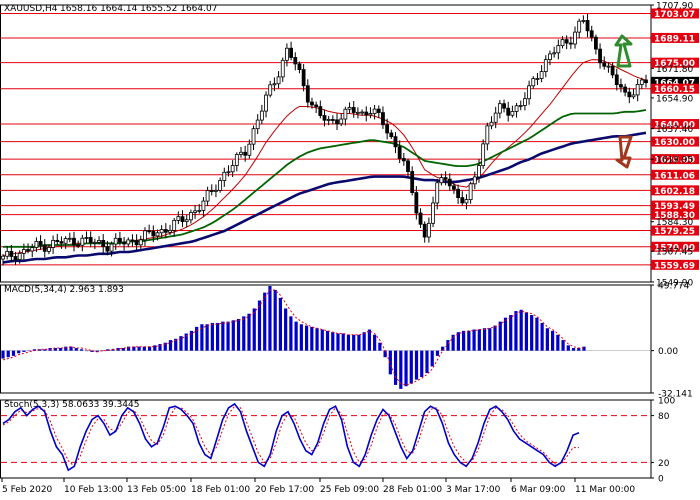 The image size is (700, 500). I want to click on time-tick-label: 28 Feb 01:00, so click(412, 490).